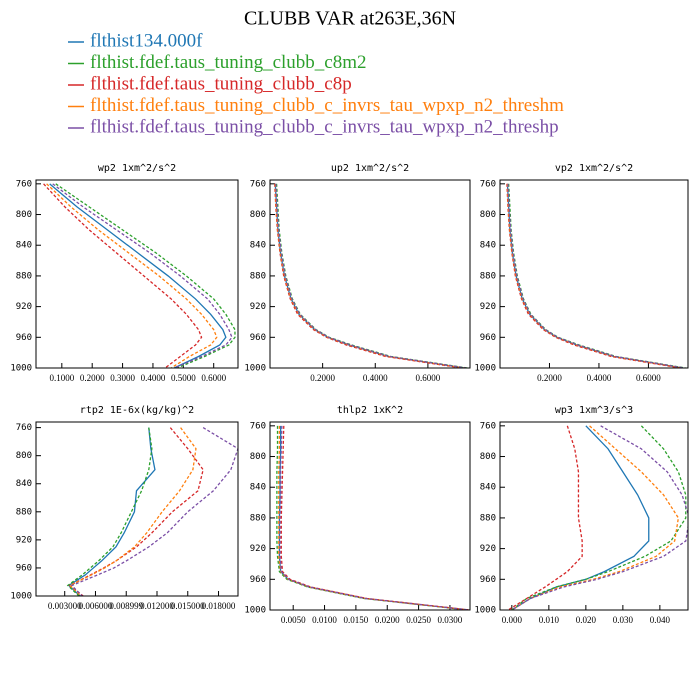  I want to click on panel-title: thlp2 1xK^2, so click(370, 410).